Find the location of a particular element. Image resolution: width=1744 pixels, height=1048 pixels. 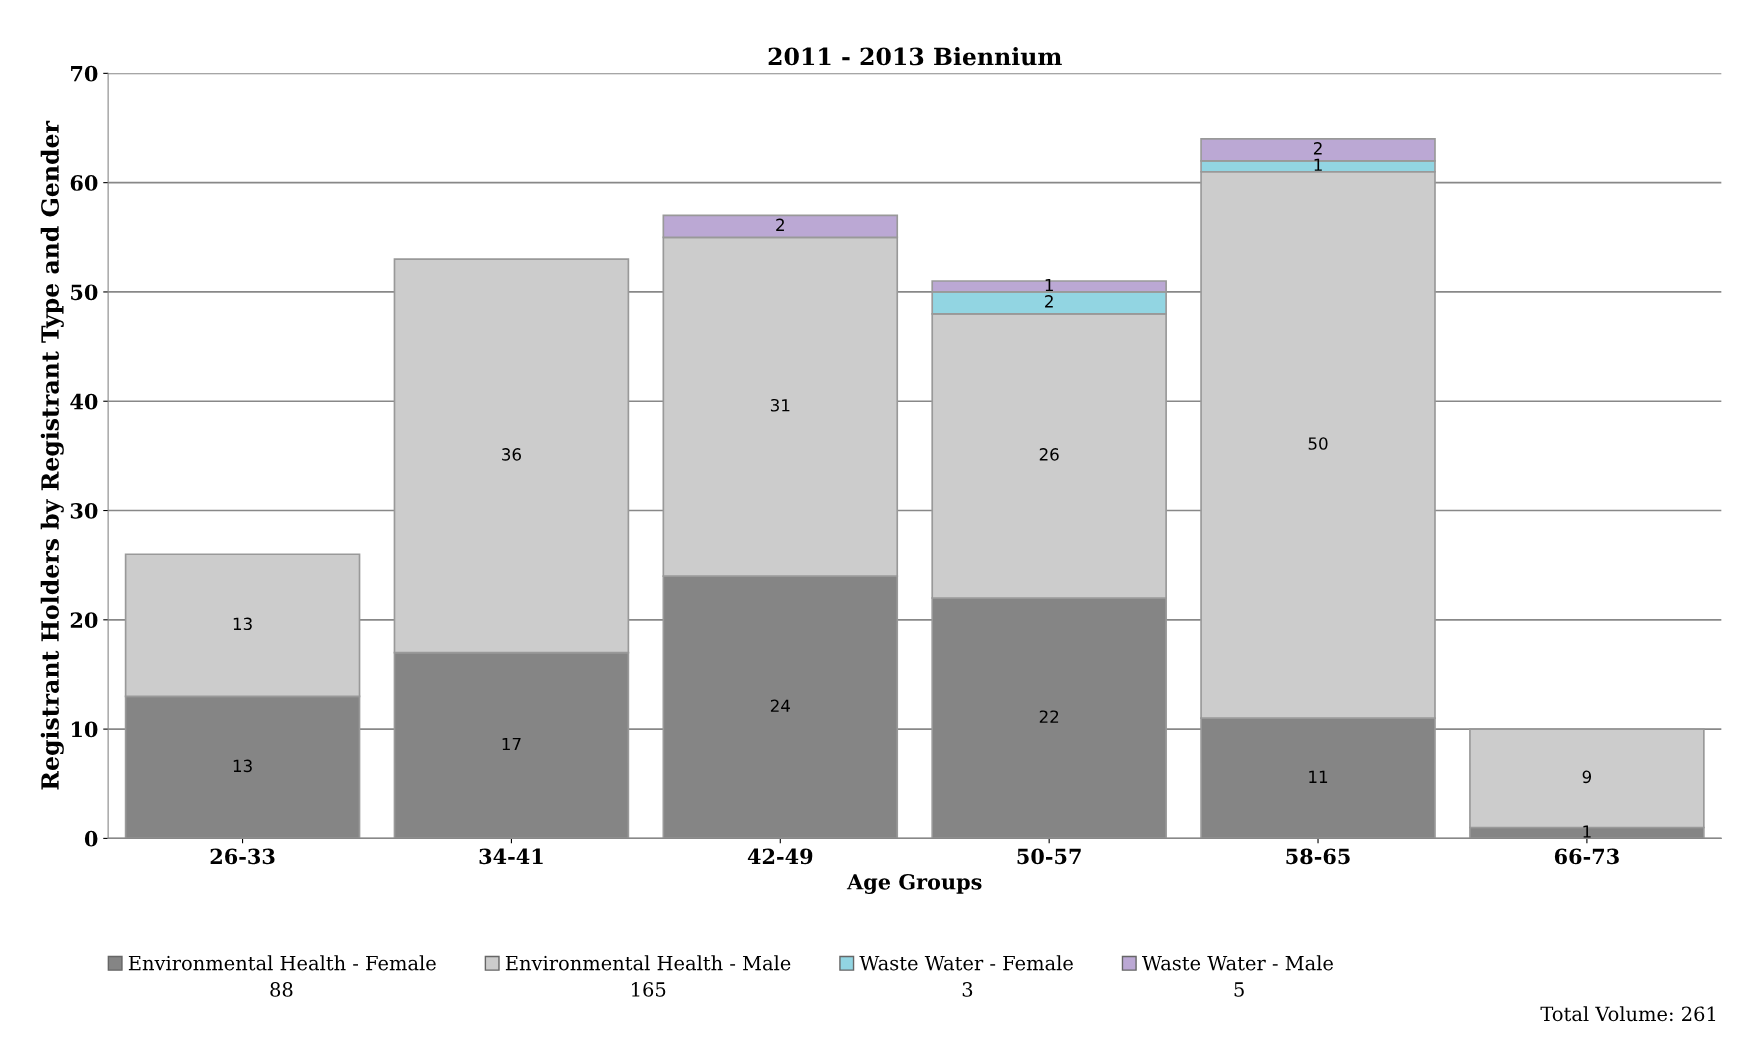

x-tick-label: 58-65 is located at coordinates (1318, 856).